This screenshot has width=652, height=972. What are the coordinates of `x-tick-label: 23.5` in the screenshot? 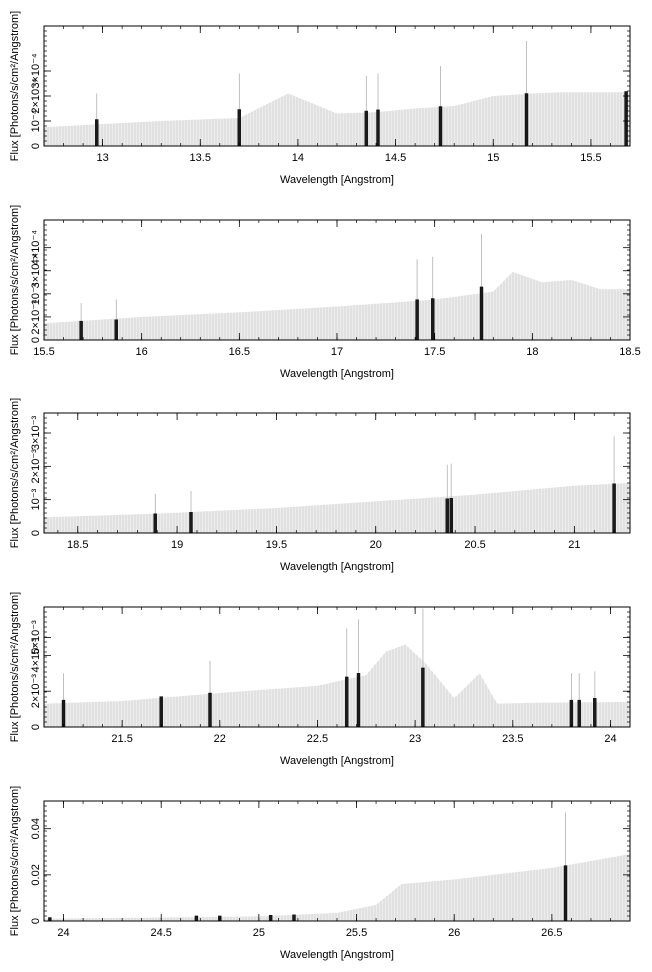 It's located at (512, 739).